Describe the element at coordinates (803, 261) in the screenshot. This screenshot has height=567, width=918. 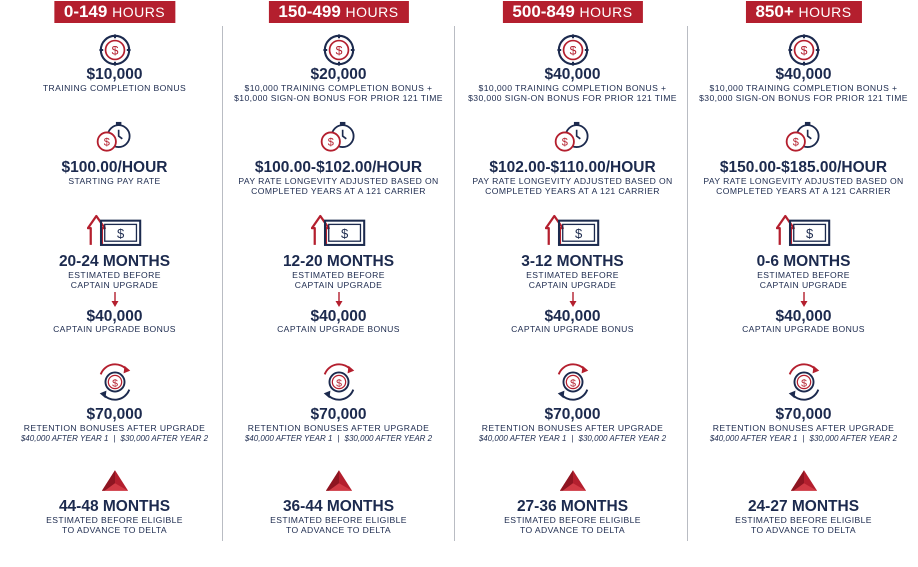
I see `upgrade-time: 0-6 MONTHS` at that location.